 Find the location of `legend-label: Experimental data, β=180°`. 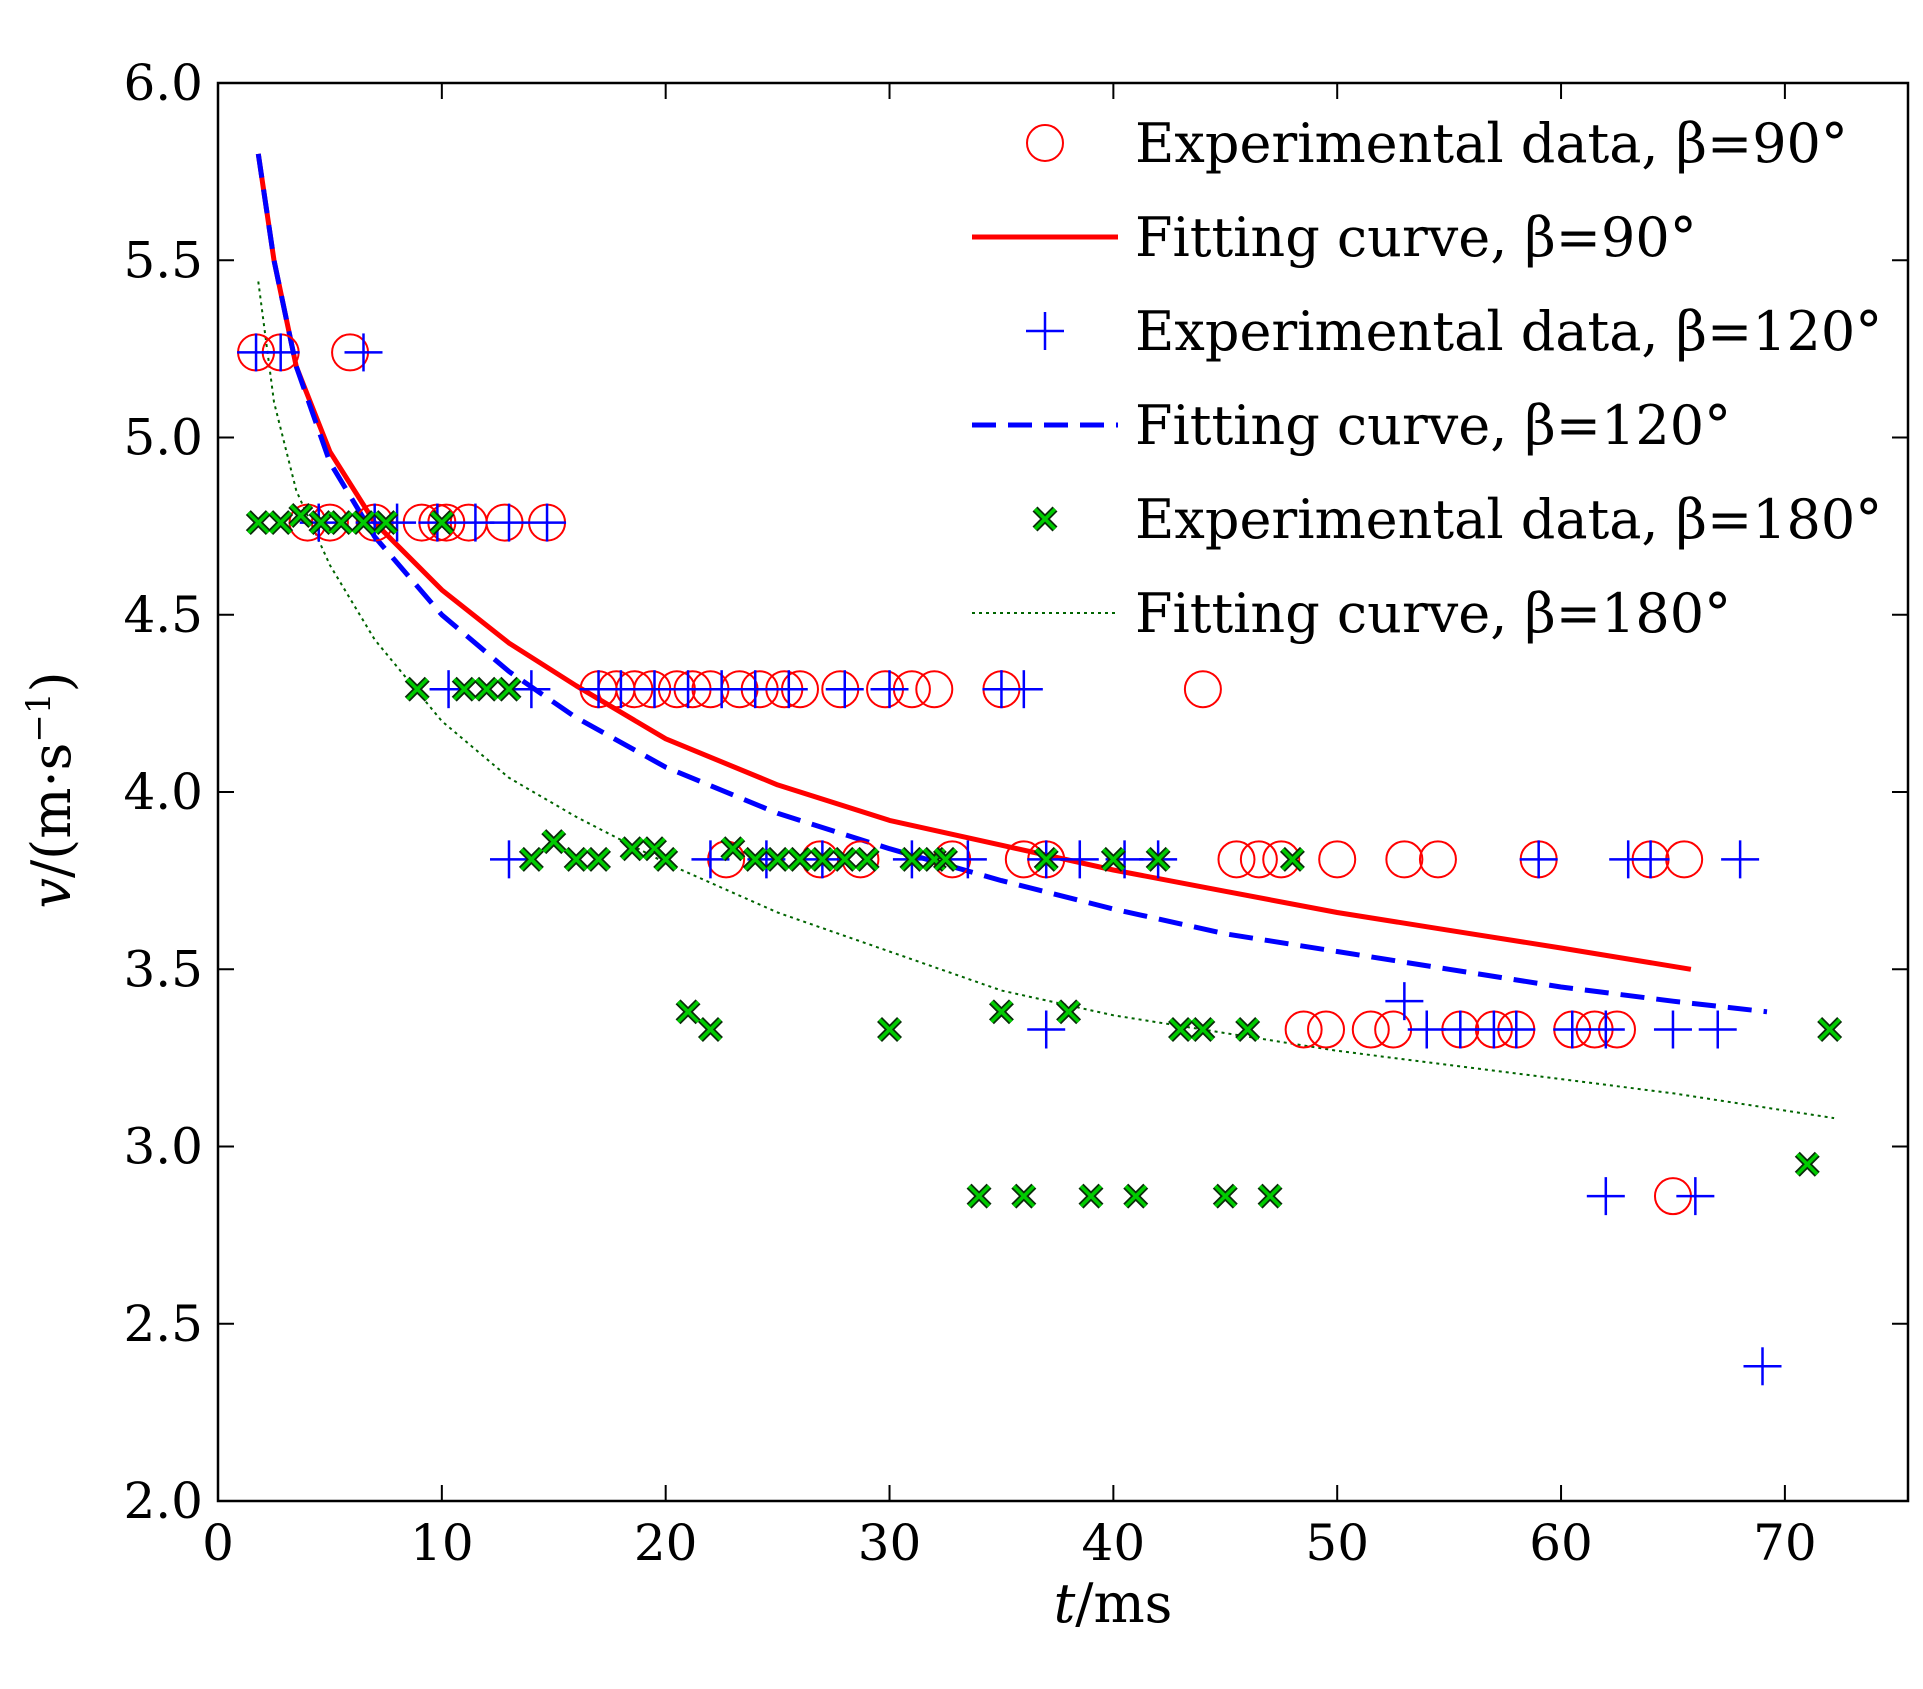

legend-label: Experimental data, β=180° is located at coordinates (1508, 519).